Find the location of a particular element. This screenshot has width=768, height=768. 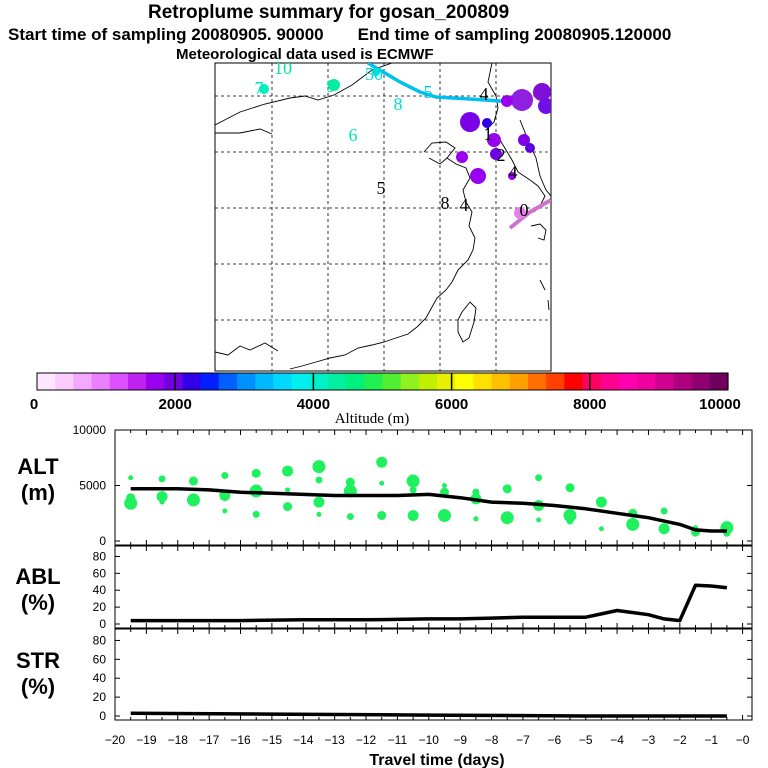

x-tick-label: −18 is located at coordinates (178, 740).